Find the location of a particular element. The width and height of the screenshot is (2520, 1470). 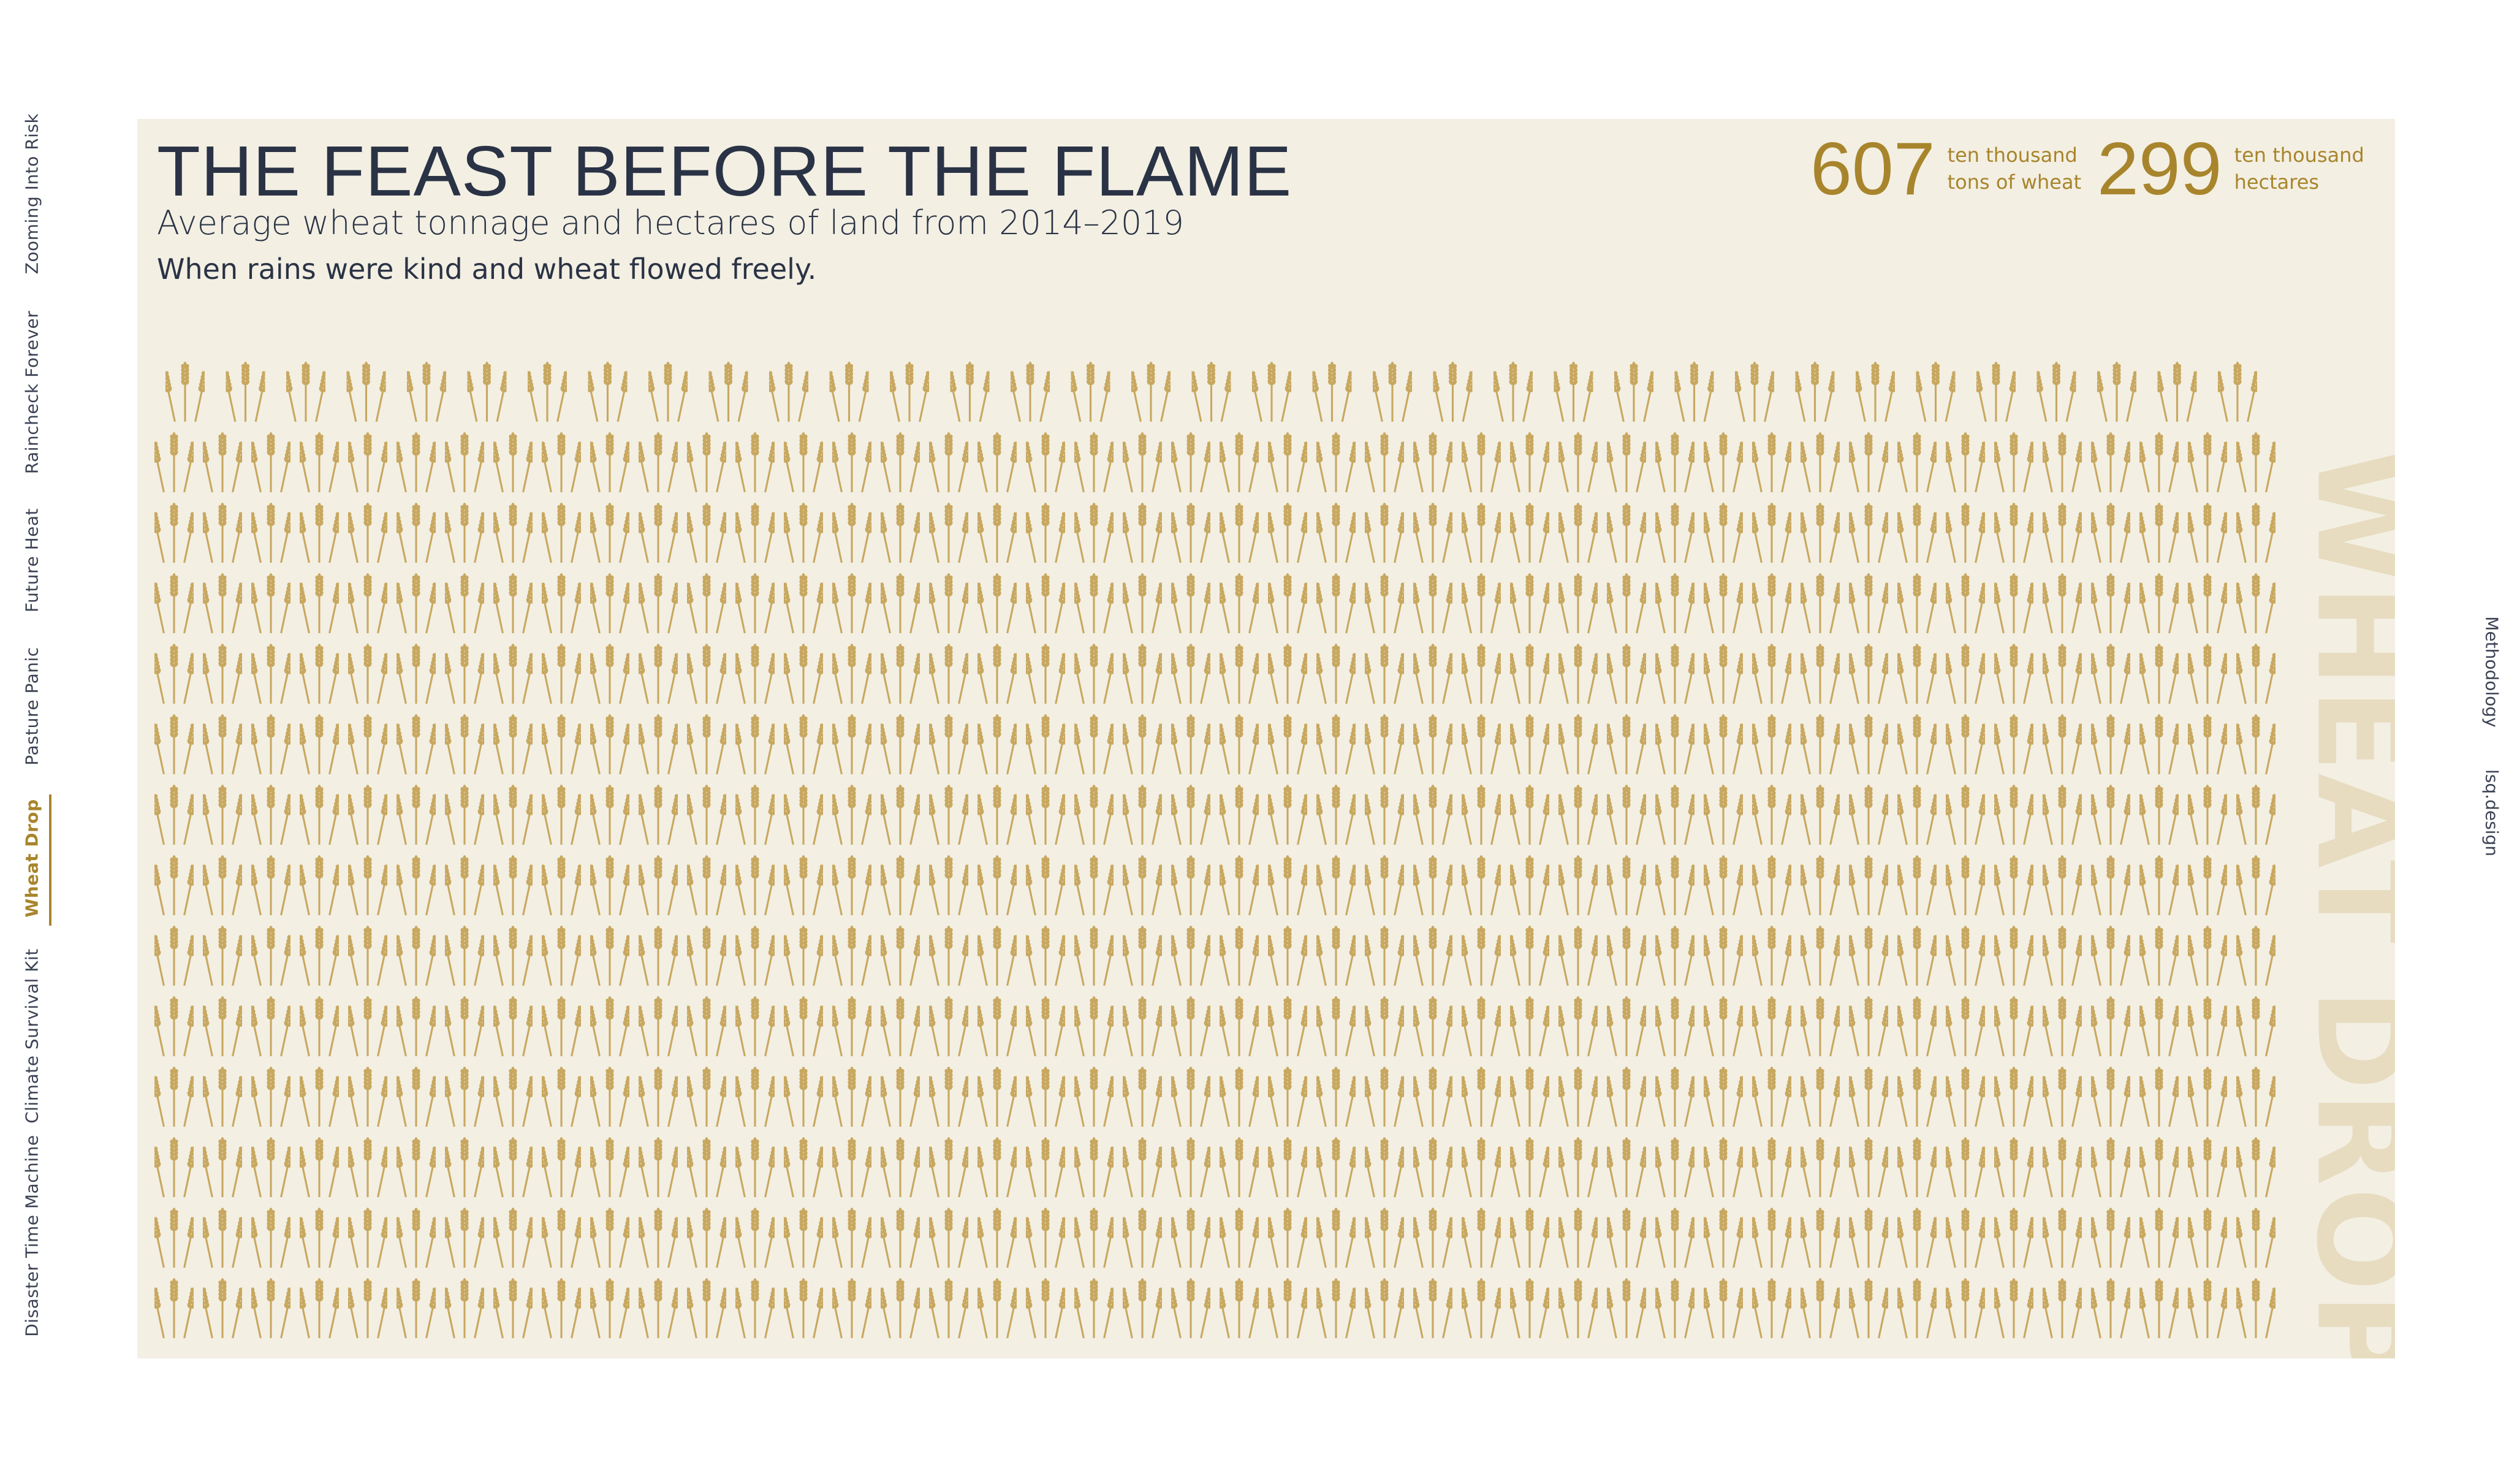

nav-item-disaster-time-machine: Disaster Time Machine is located at coordinates (31, 1236).